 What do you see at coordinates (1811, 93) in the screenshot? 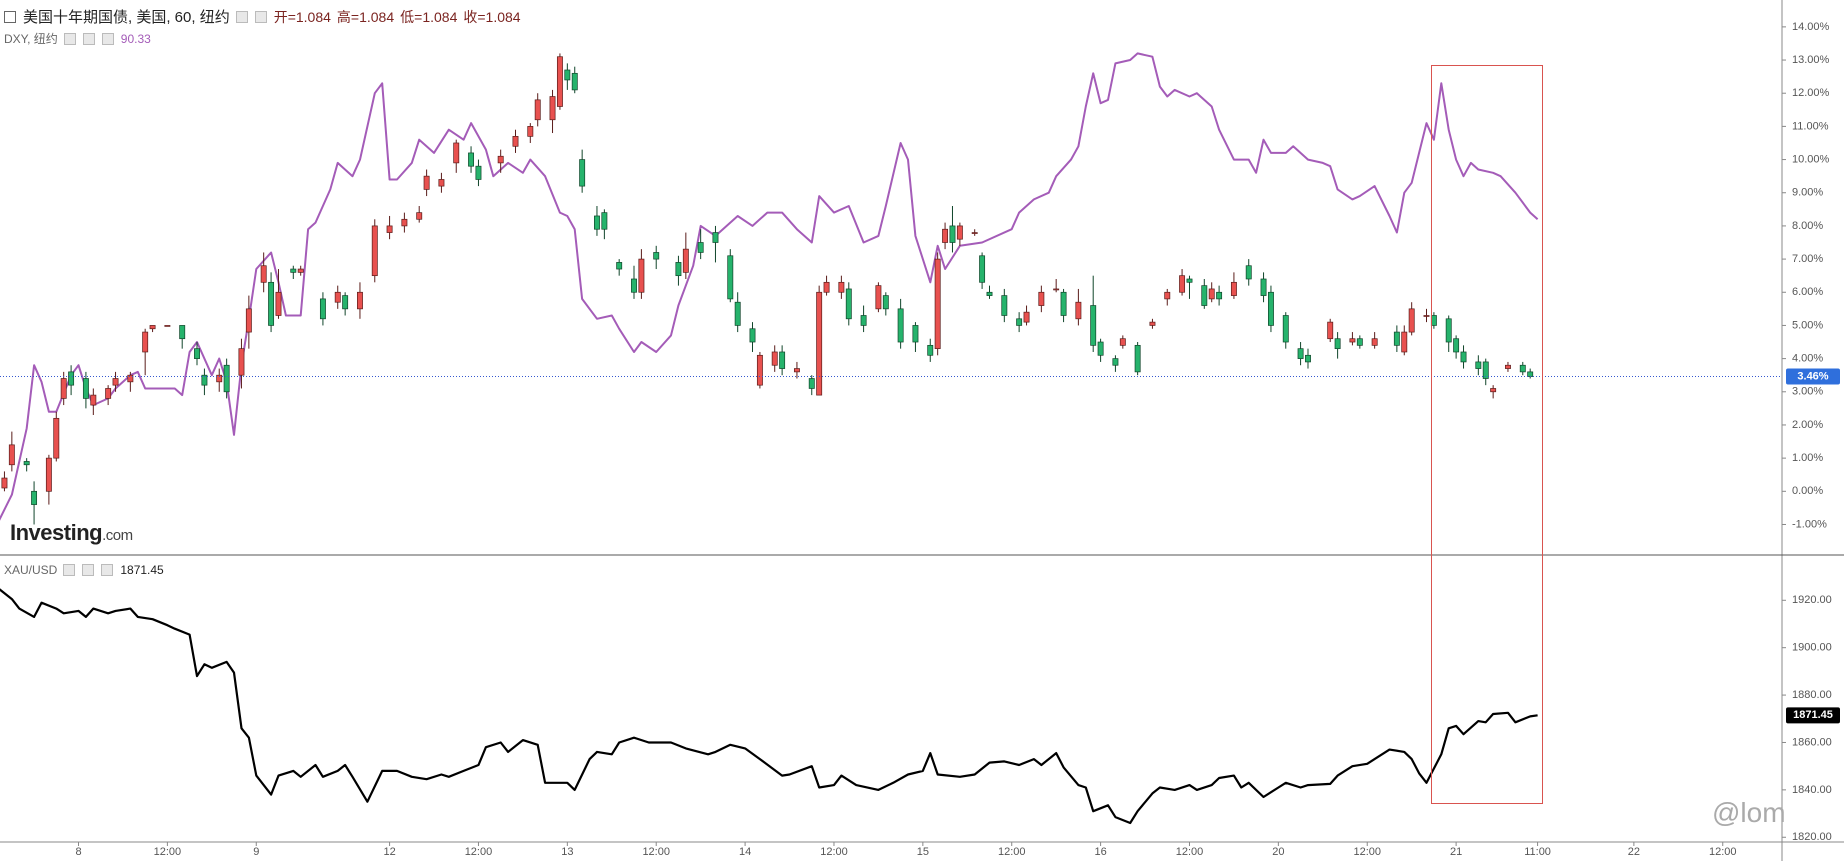
I see `y-tick-label: 12.00%` at bounding box center [1811, 93].